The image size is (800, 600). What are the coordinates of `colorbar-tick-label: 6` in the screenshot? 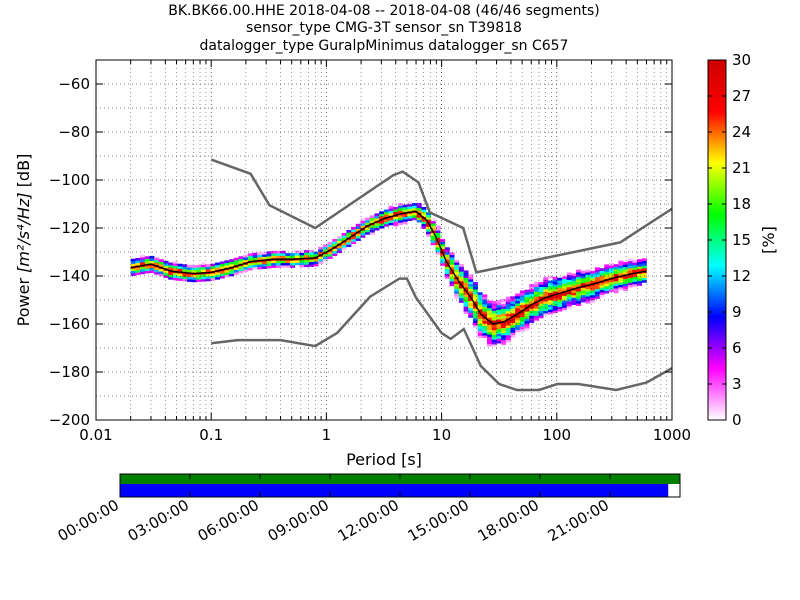 It's located at (737, 348).